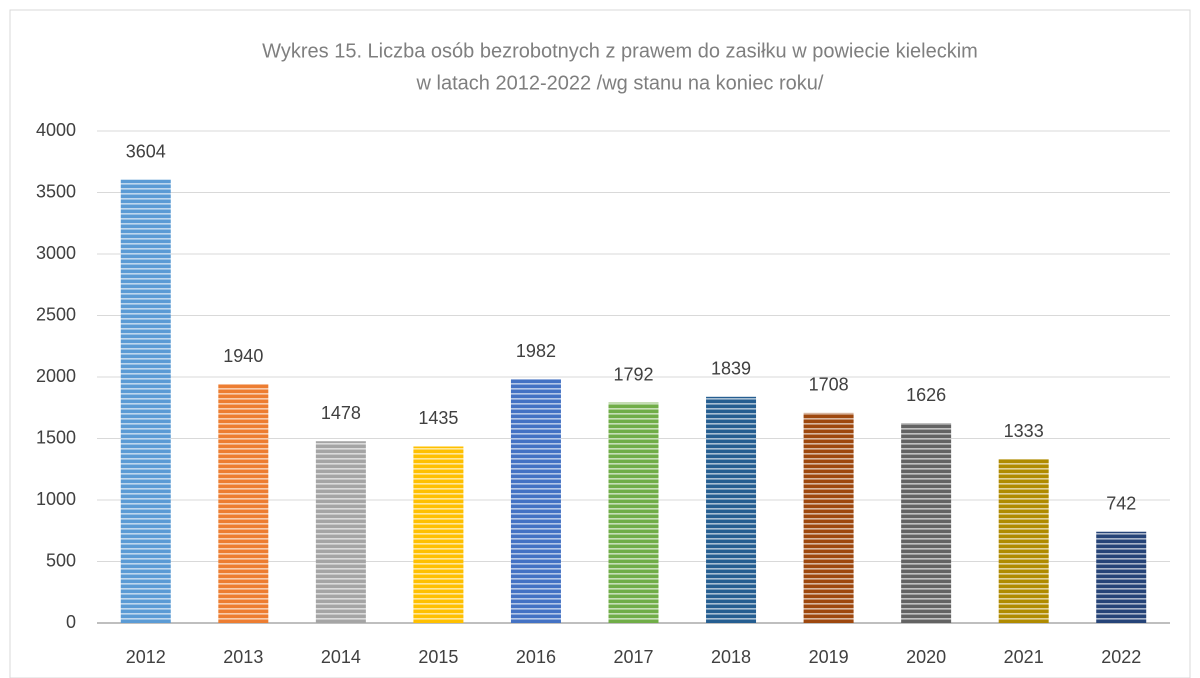 Image resolution: width=1200 pixels, height=678 pixels. I want to click on y-tick-label: 1000, so click(56, 499).